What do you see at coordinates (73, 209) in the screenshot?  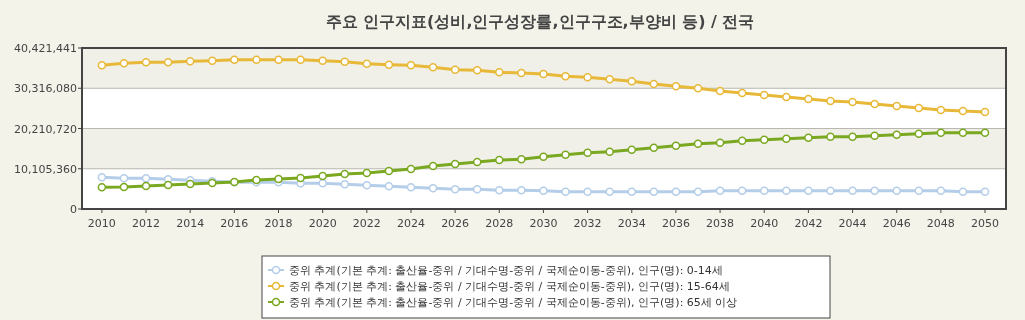 I see `y-tick-label: 0` at bounding box center [73, 209].